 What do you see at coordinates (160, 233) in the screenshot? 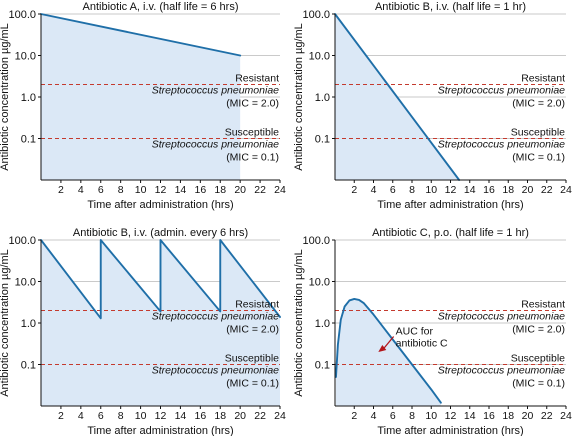
I see `chart-title: Antibiotic B, i.v. (admin. every 6 hrs)` at bounding box center [160, 233].